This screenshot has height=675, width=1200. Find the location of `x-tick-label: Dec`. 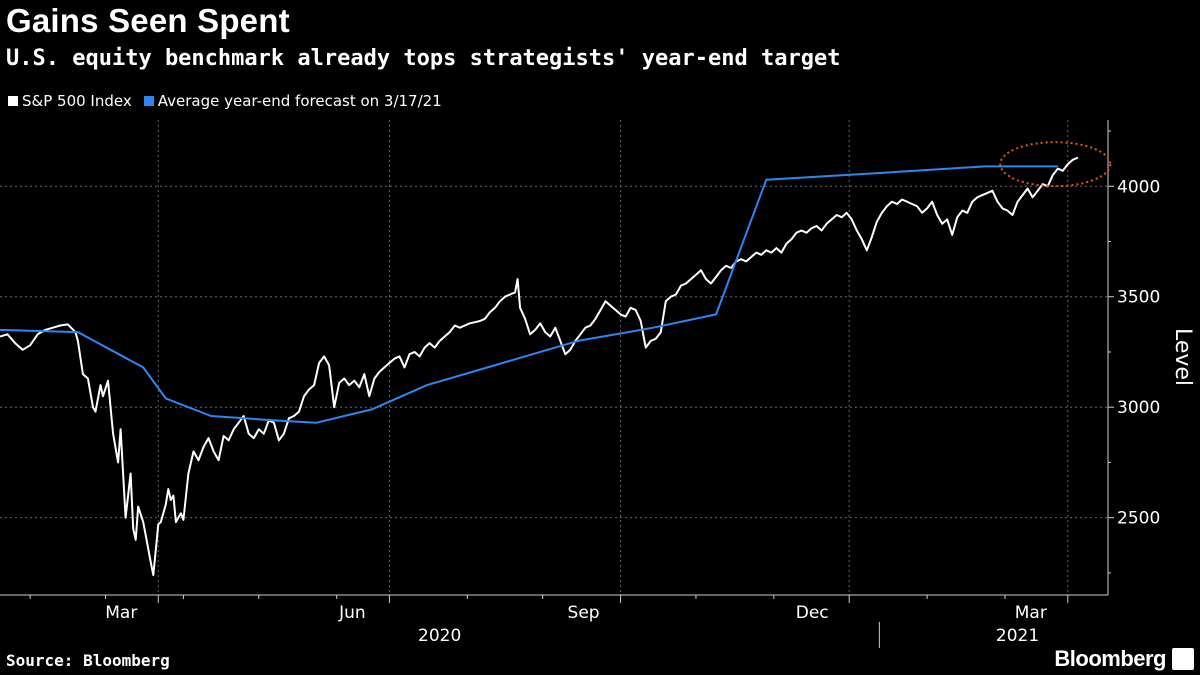

x-tick-label: Dec is located at coordinates (812, 613).